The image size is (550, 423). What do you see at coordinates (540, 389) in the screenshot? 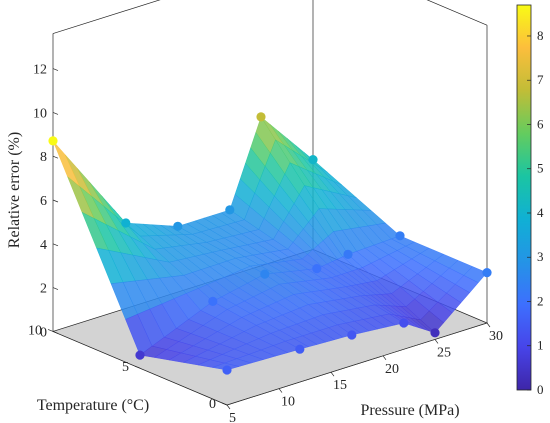
I see `colorbar-tick-label: 0` at bounding box center [540, 389].